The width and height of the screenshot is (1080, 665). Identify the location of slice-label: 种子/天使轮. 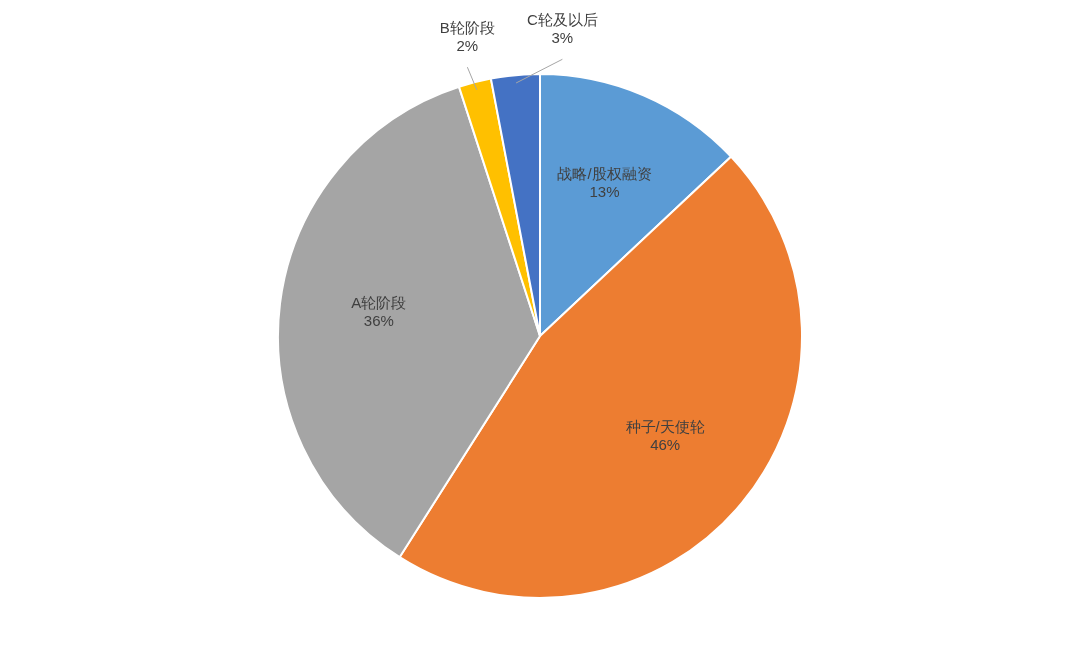
(665, 426).